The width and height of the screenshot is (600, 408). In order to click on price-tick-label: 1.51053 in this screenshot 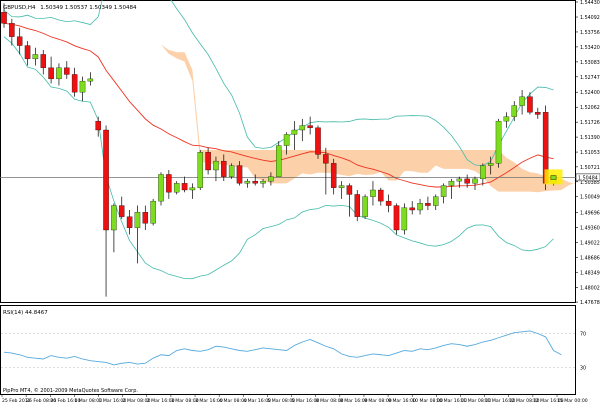, I will do `click(590, 153)`.